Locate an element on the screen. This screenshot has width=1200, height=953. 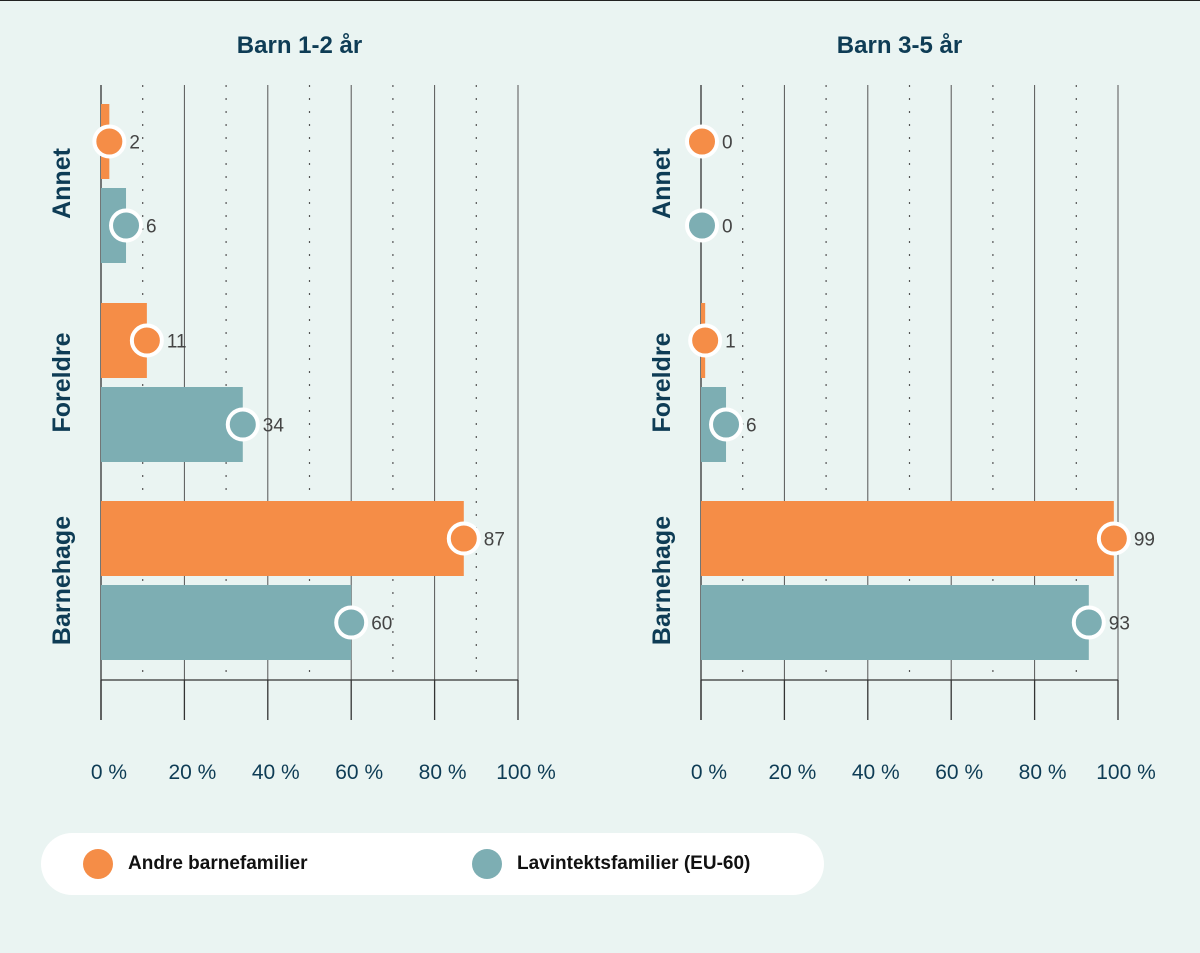
legend-item-andre: Andre barnefamilier is located at coordinates (195, 864).